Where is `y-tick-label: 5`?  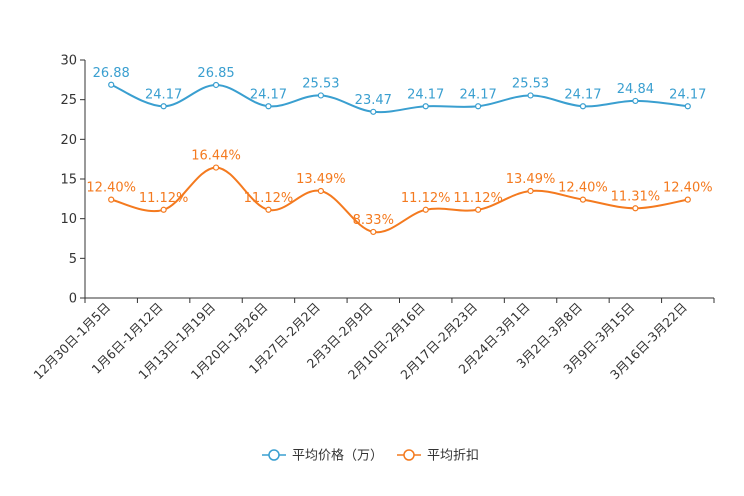
y-tick-label: 5 is located at coordinates (73, 259).